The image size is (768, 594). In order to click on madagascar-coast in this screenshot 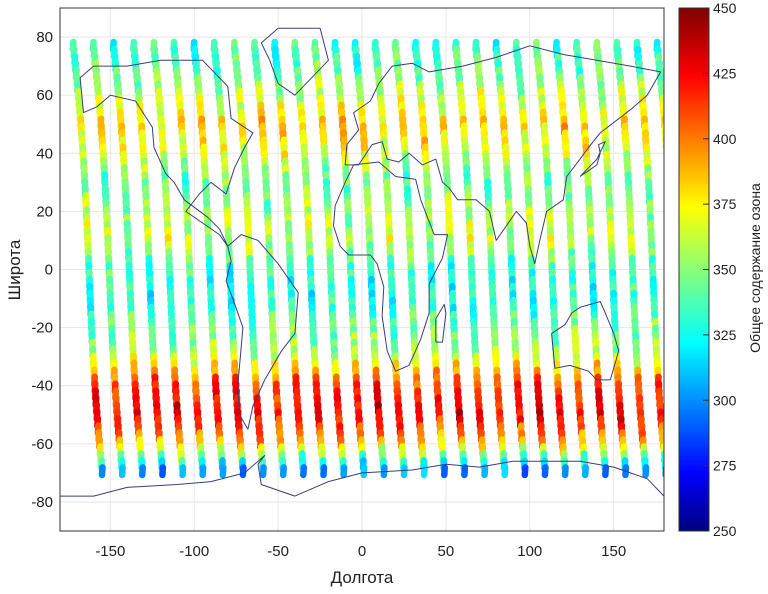, I will do `click(441, 323)`.